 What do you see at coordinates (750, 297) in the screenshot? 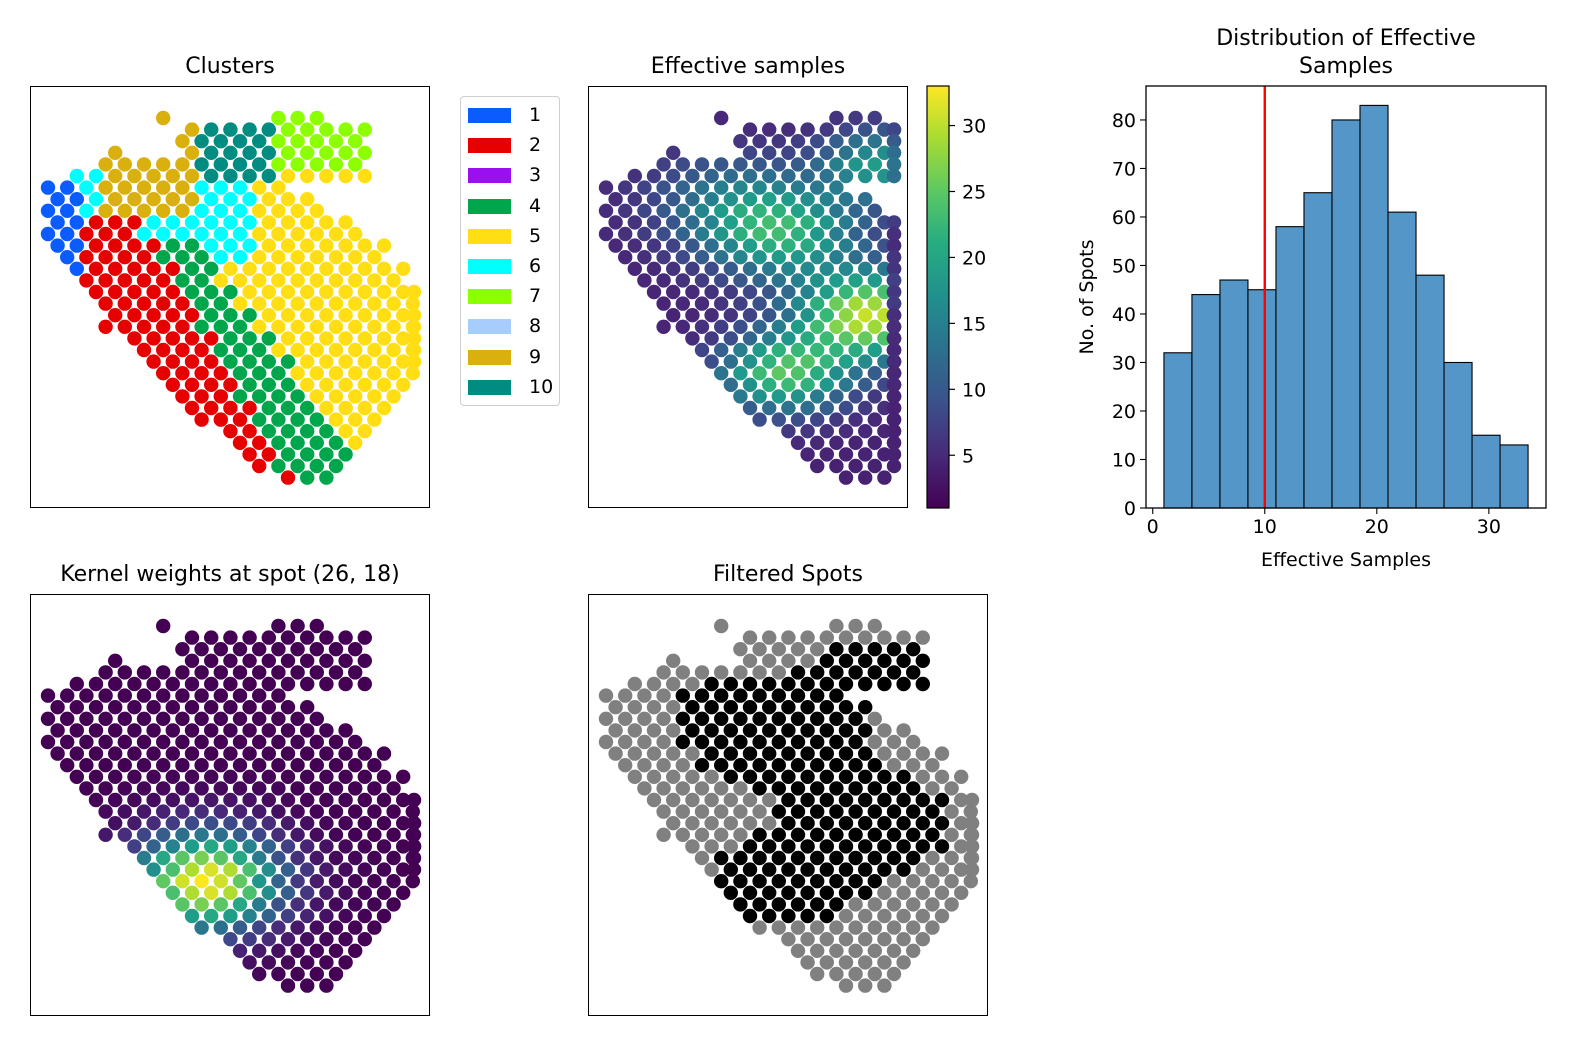
I see `effective-samples-spots` at bounding box center [750, 297].